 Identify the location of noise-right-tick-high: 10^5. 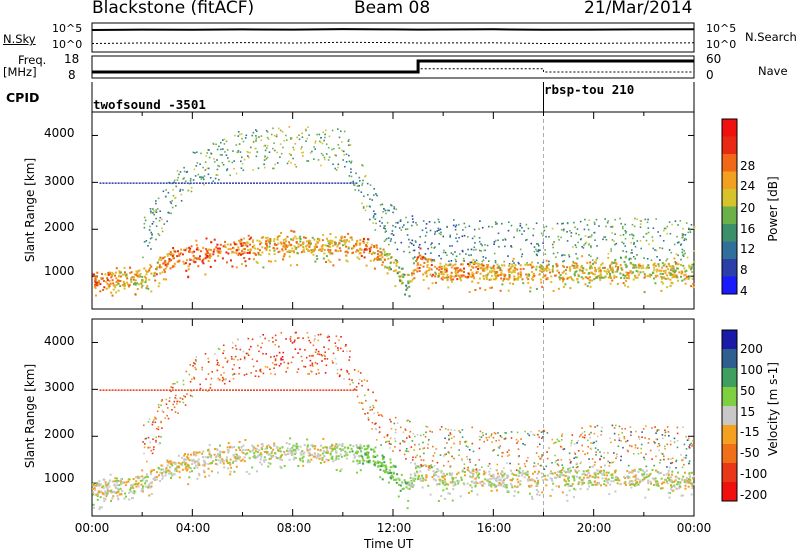
(721, 28).